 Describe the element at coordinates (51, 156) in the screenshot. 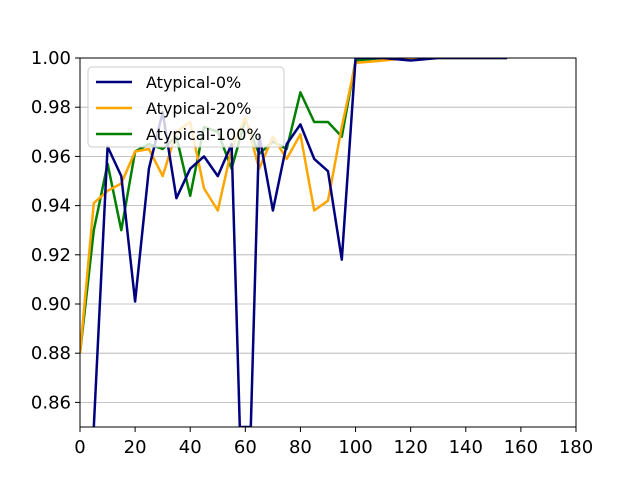

I see `y-tick-label: 0.96` at that location.